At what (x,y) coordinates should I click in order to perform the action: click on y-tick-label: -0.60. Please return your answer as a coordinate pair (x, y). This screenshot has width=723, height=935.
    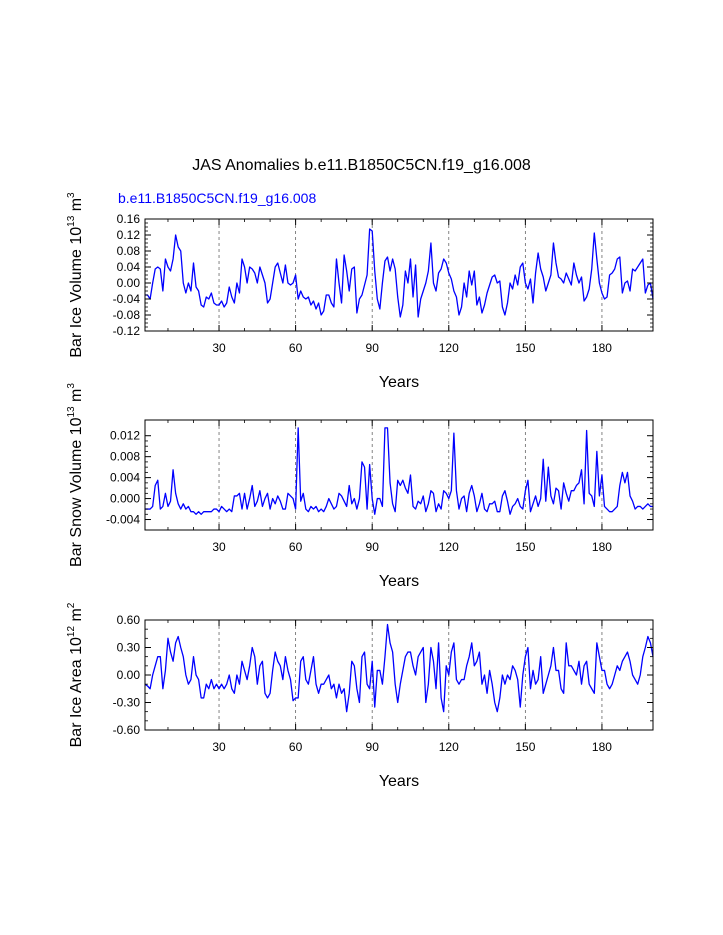
    Looking at the image, I should click on (127, 730).